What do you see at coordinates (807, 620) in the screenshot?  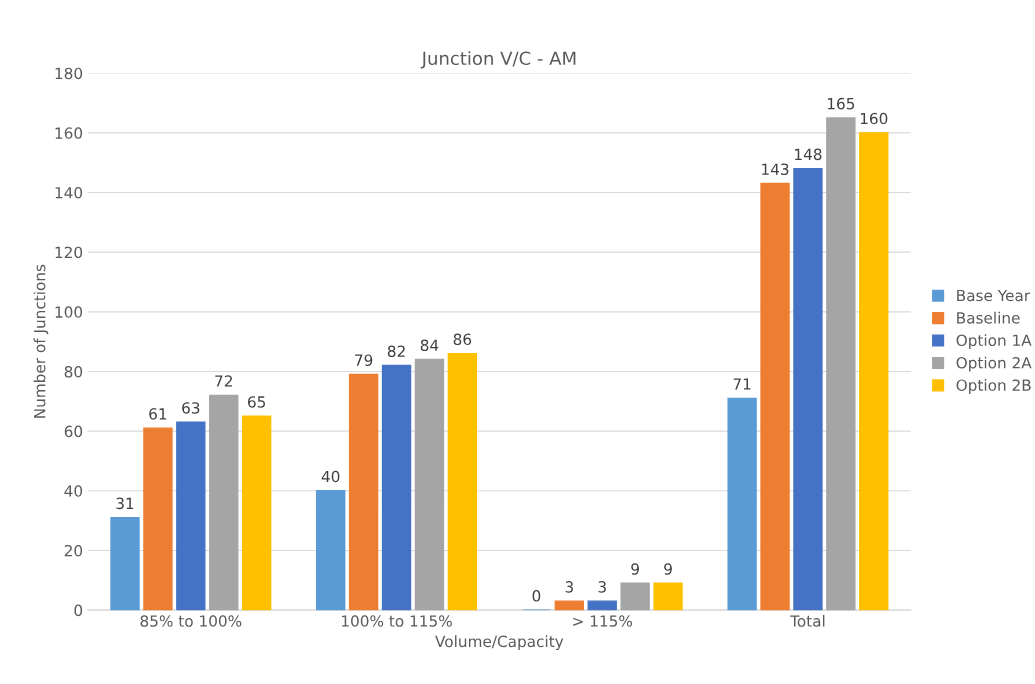 I see `x-tick-label: Total` at bounding box center [807, 620].